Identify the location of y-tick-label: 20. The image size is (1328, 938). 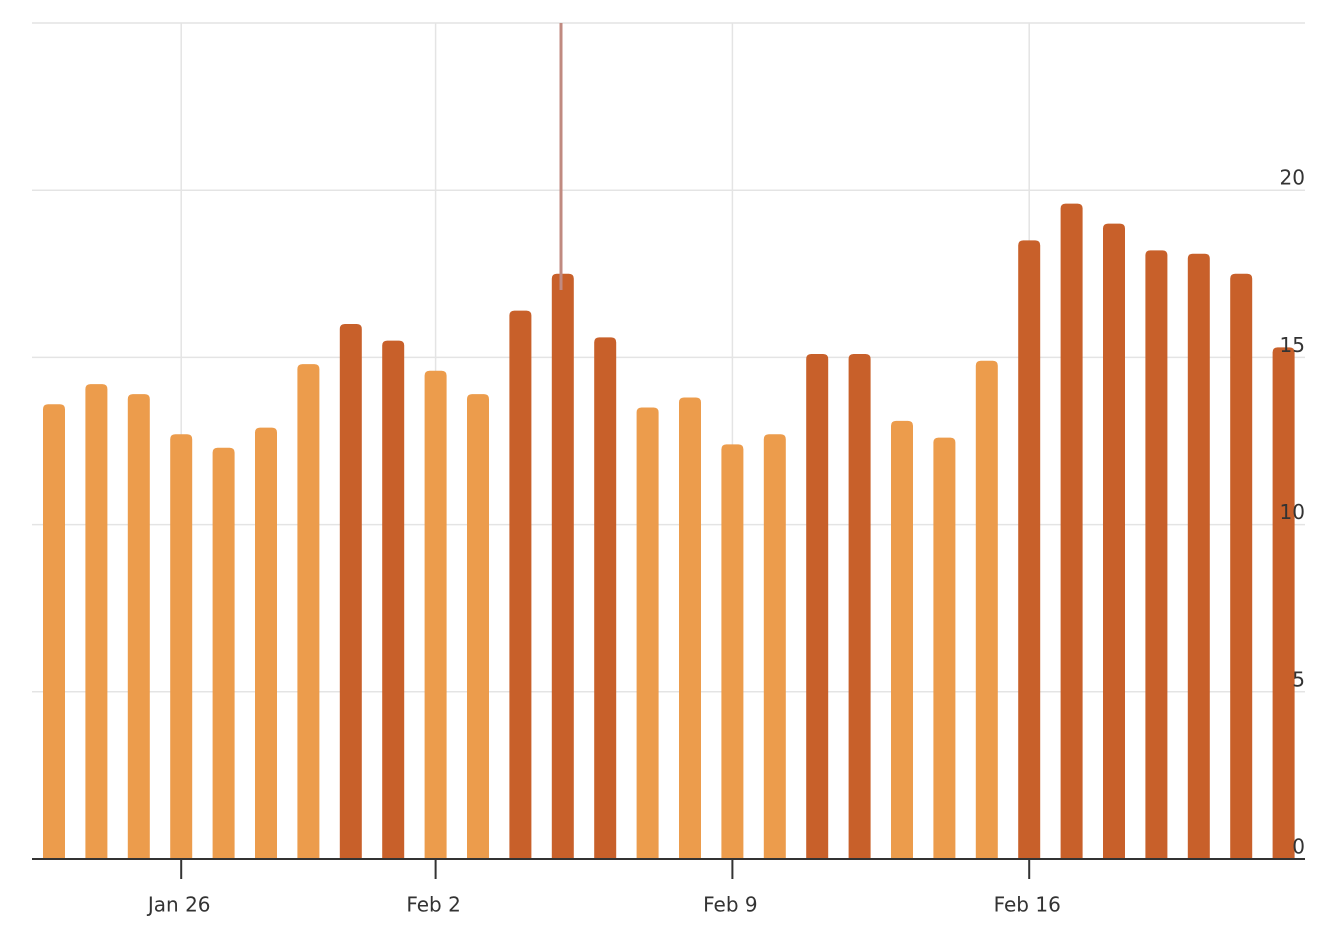
(1292, 178).